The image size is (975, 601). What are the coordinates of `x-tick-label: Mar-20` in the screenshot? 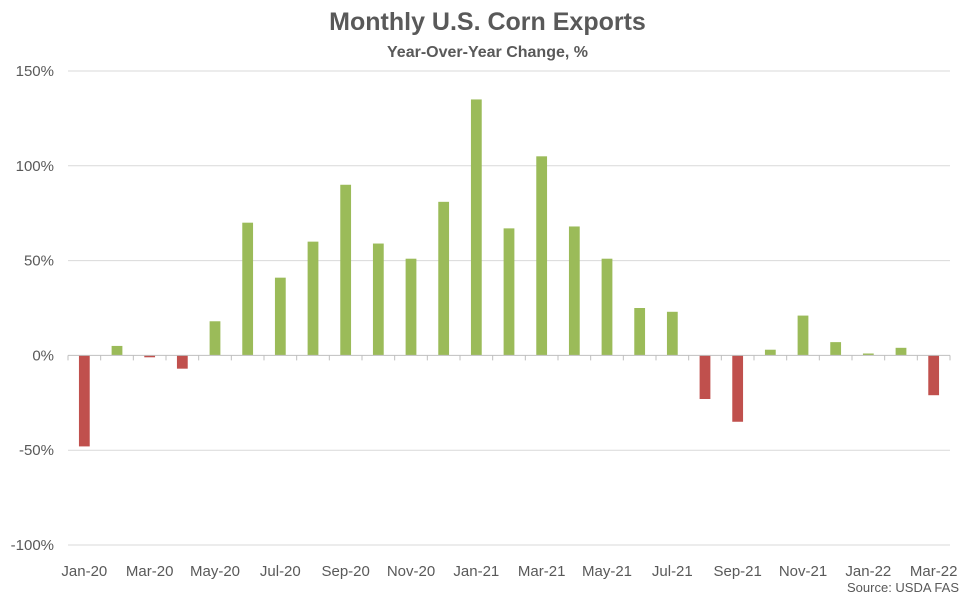 It's located at (150, 571).